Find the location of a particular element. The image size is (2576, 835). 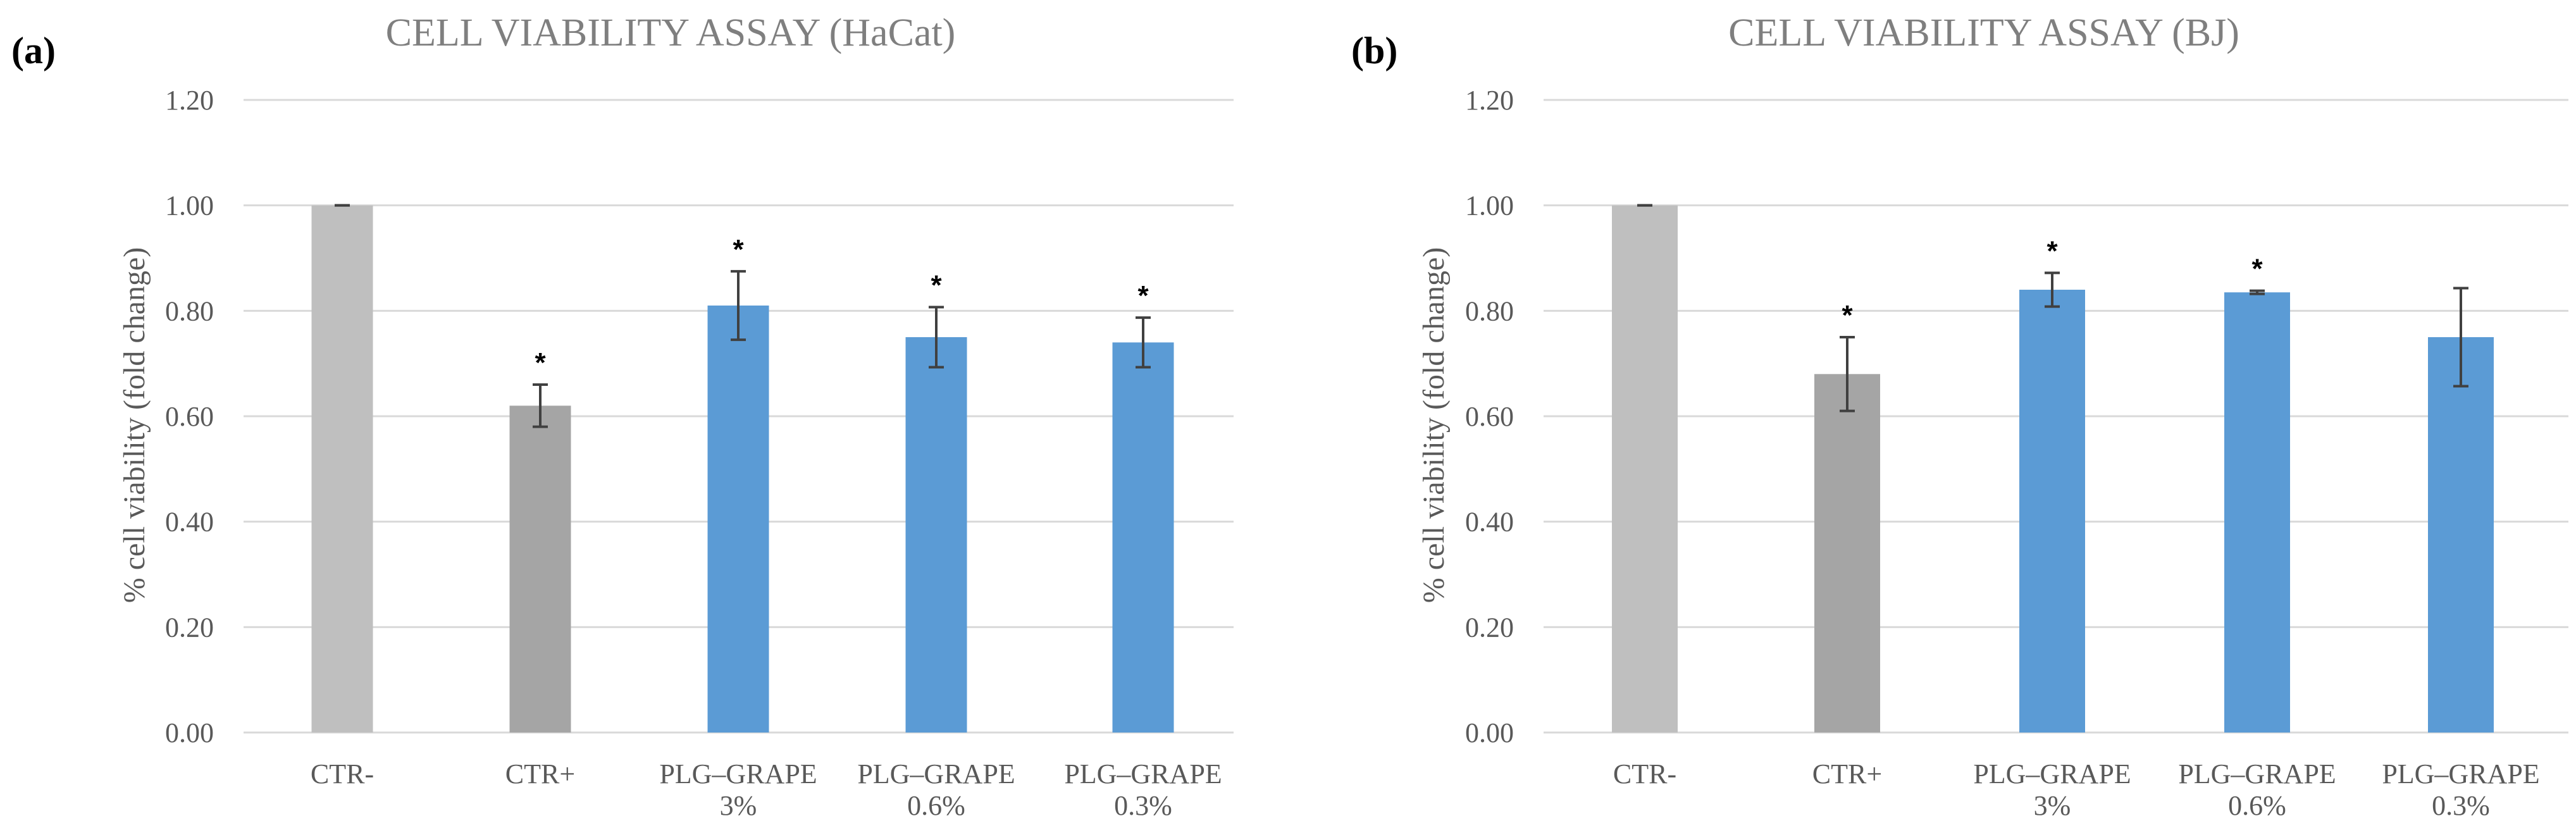

chart-title: CELL VIABILITY ASSAY (BJ) is located at coordinates (1984, 32).